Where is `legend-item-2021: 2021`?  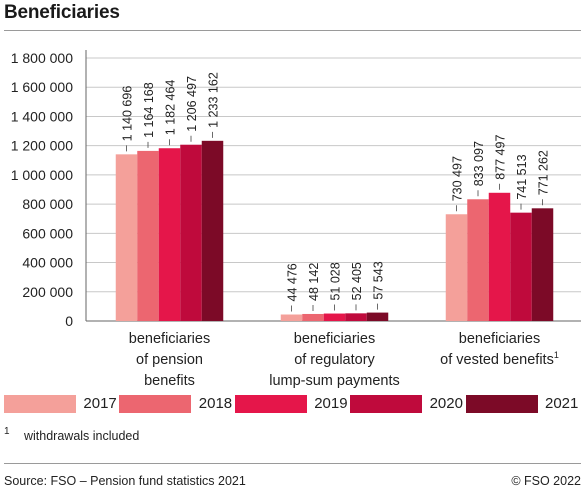
legend-item-2021: 2021 is located at coordinates (523, 404).